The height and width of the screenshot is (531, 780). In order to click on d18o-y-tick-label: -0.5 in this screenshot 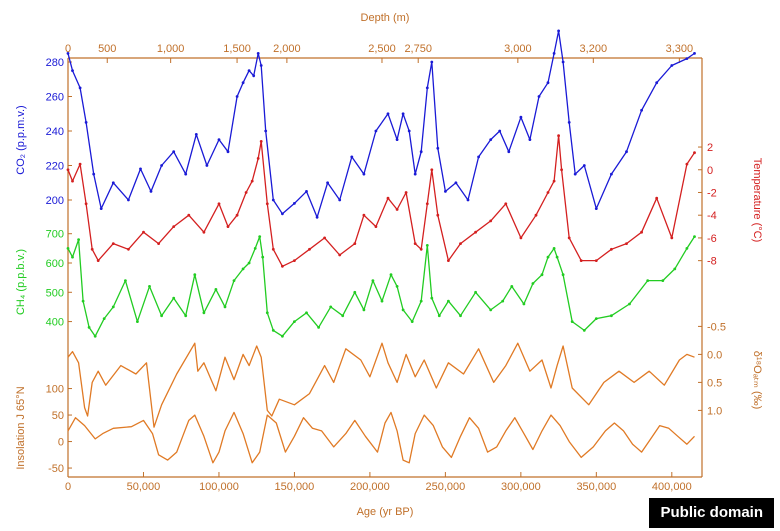, I will do `click(716, 327)`.